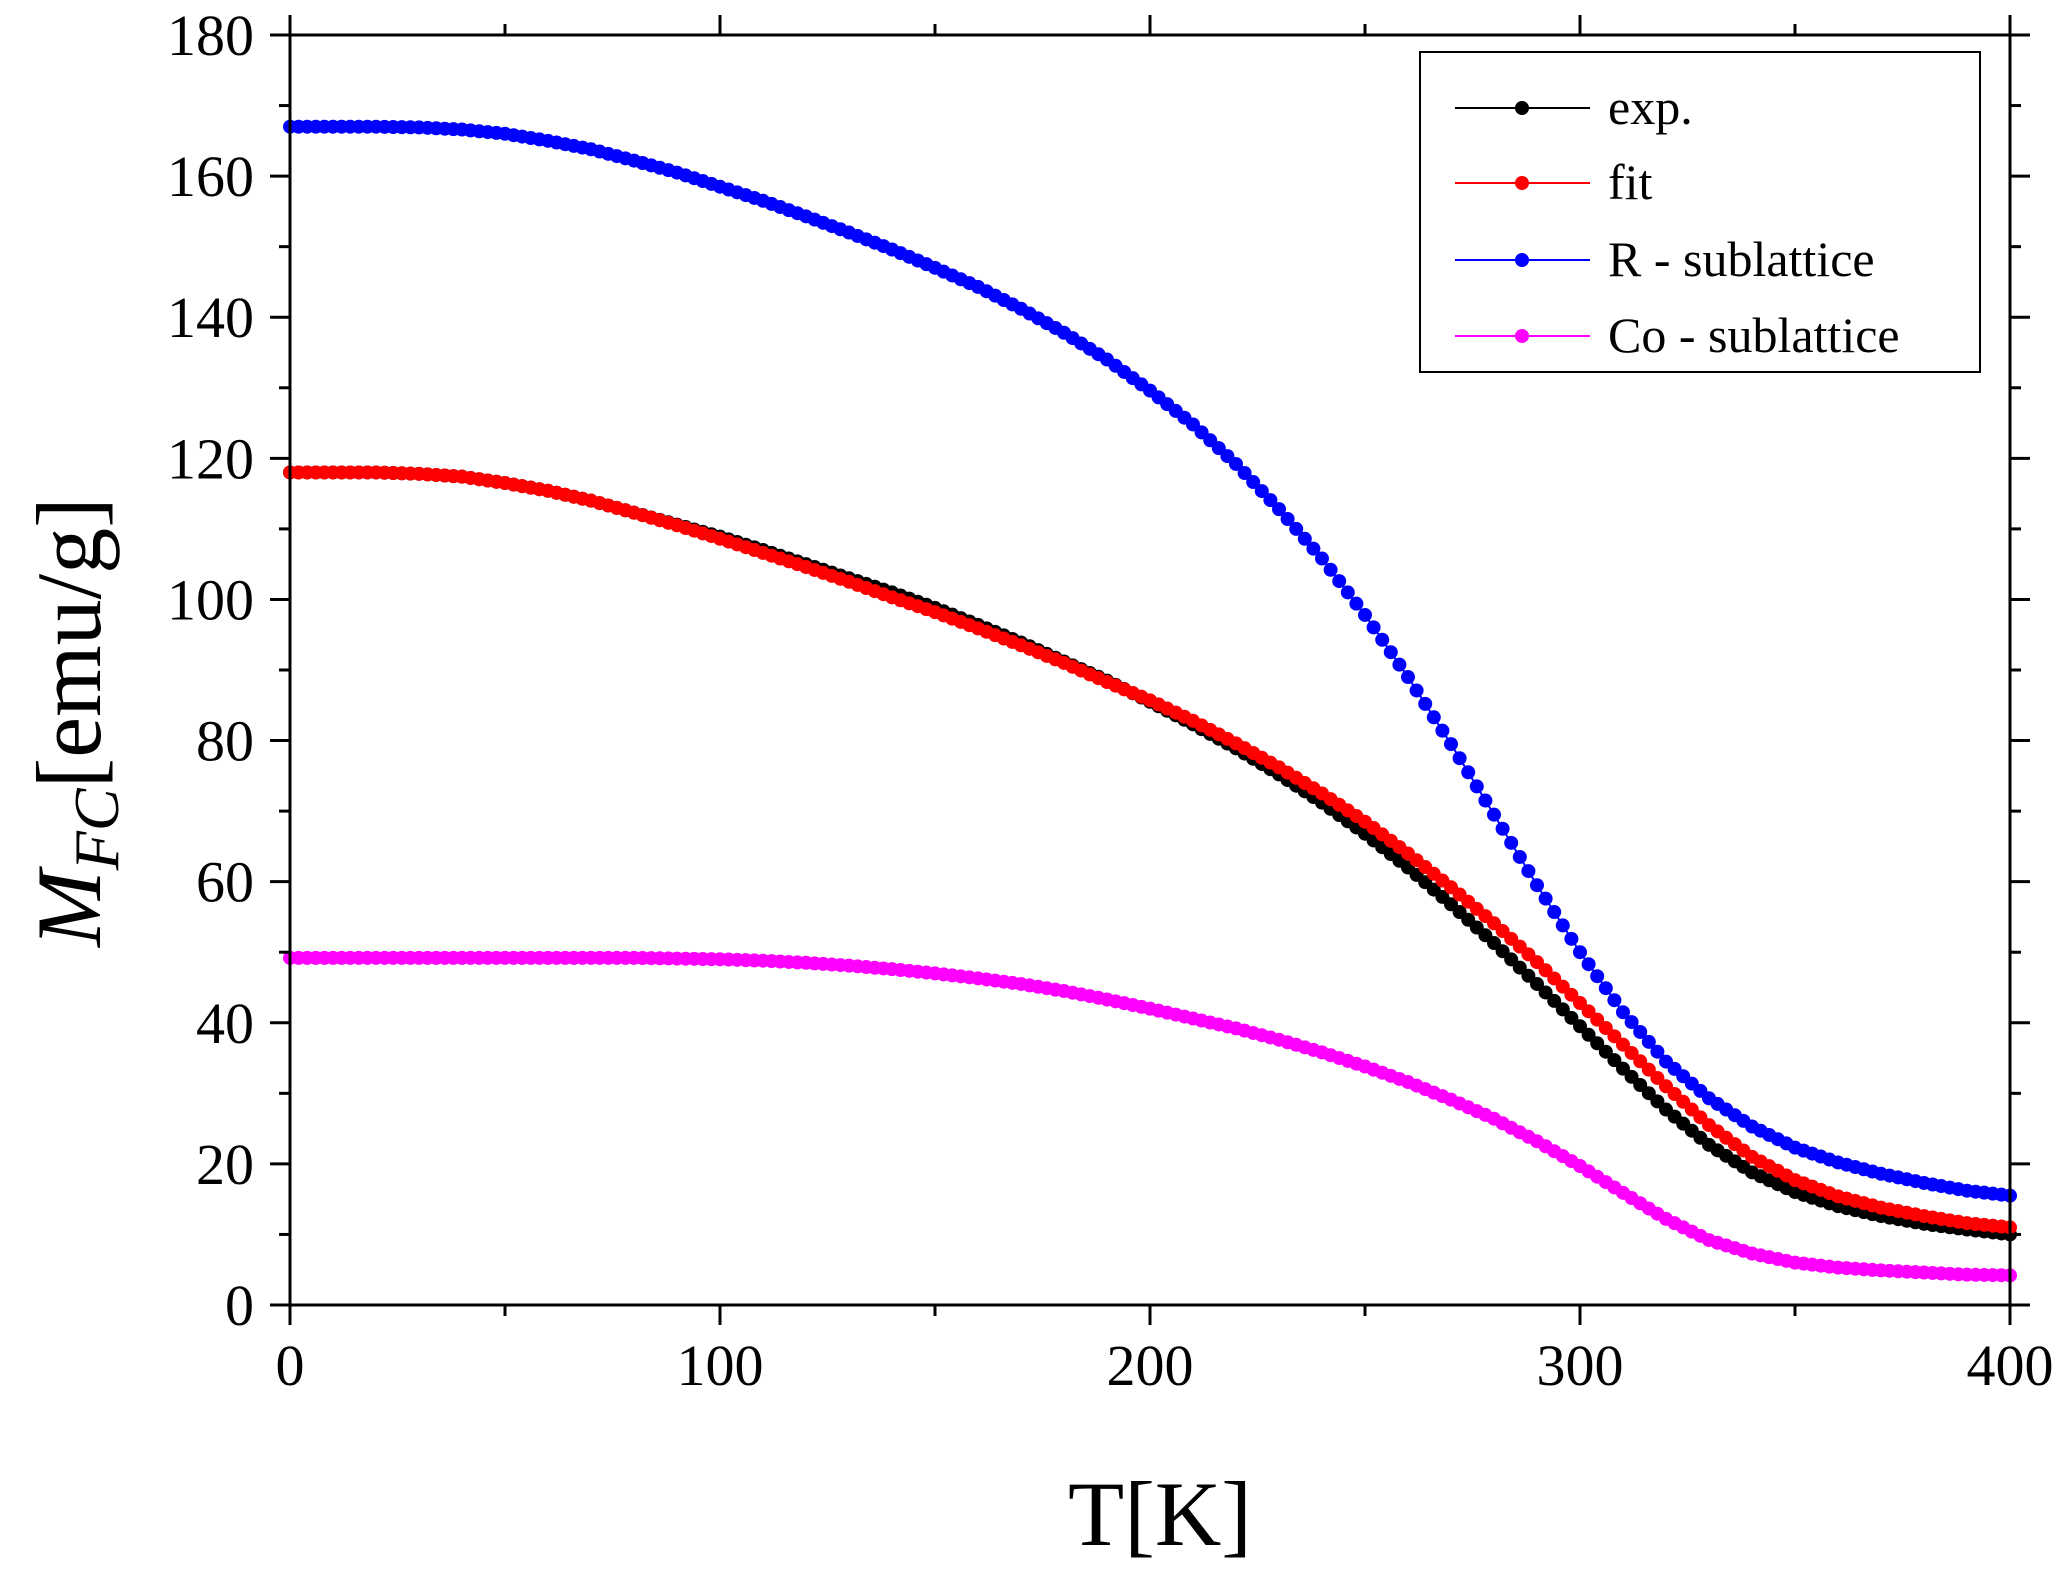  What do you see at coordinates (720, 1365) in the screenshot?
I see `x-tick-label: 100` at bounding box center [720, 1365].